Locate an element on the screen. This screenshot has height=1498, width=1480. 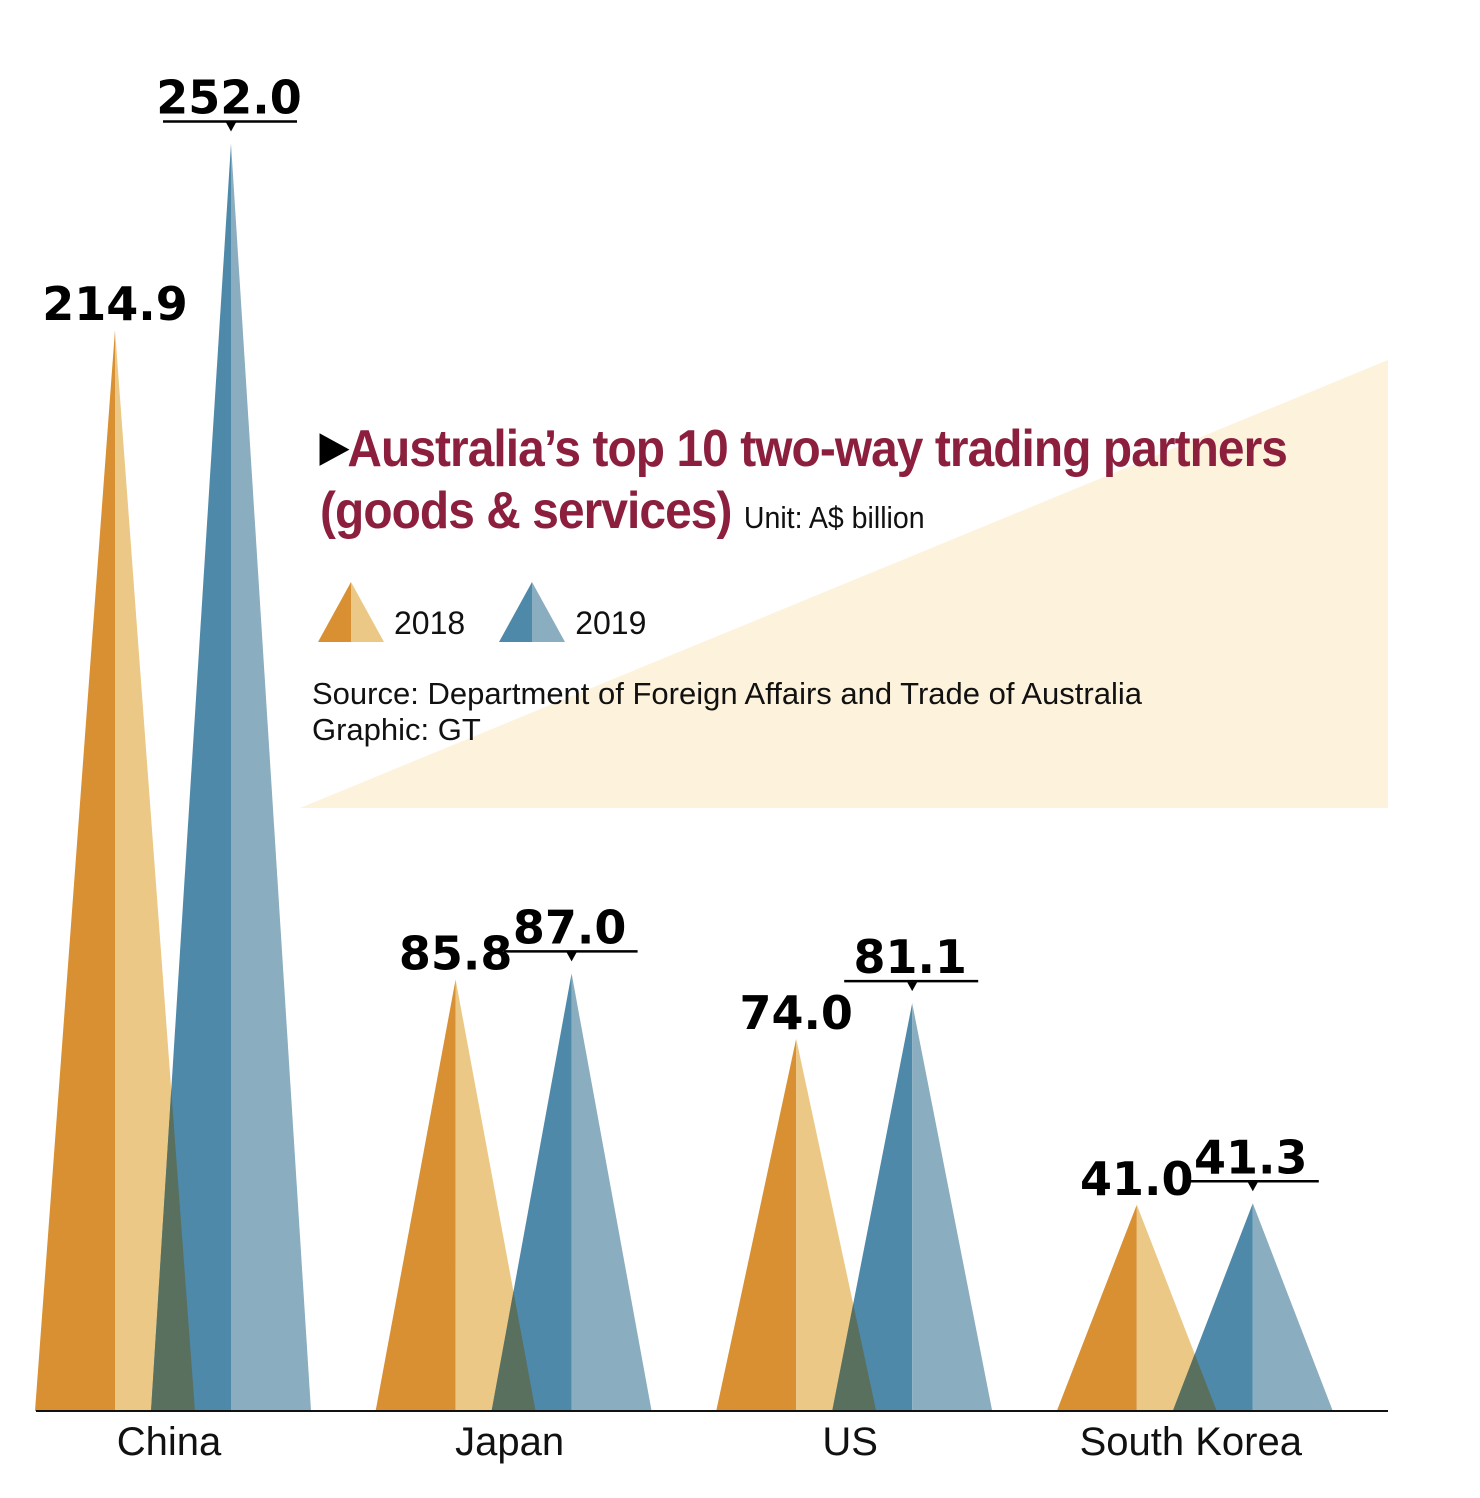
legend-item-2019: 2019 is located at coordinates (572, 612).